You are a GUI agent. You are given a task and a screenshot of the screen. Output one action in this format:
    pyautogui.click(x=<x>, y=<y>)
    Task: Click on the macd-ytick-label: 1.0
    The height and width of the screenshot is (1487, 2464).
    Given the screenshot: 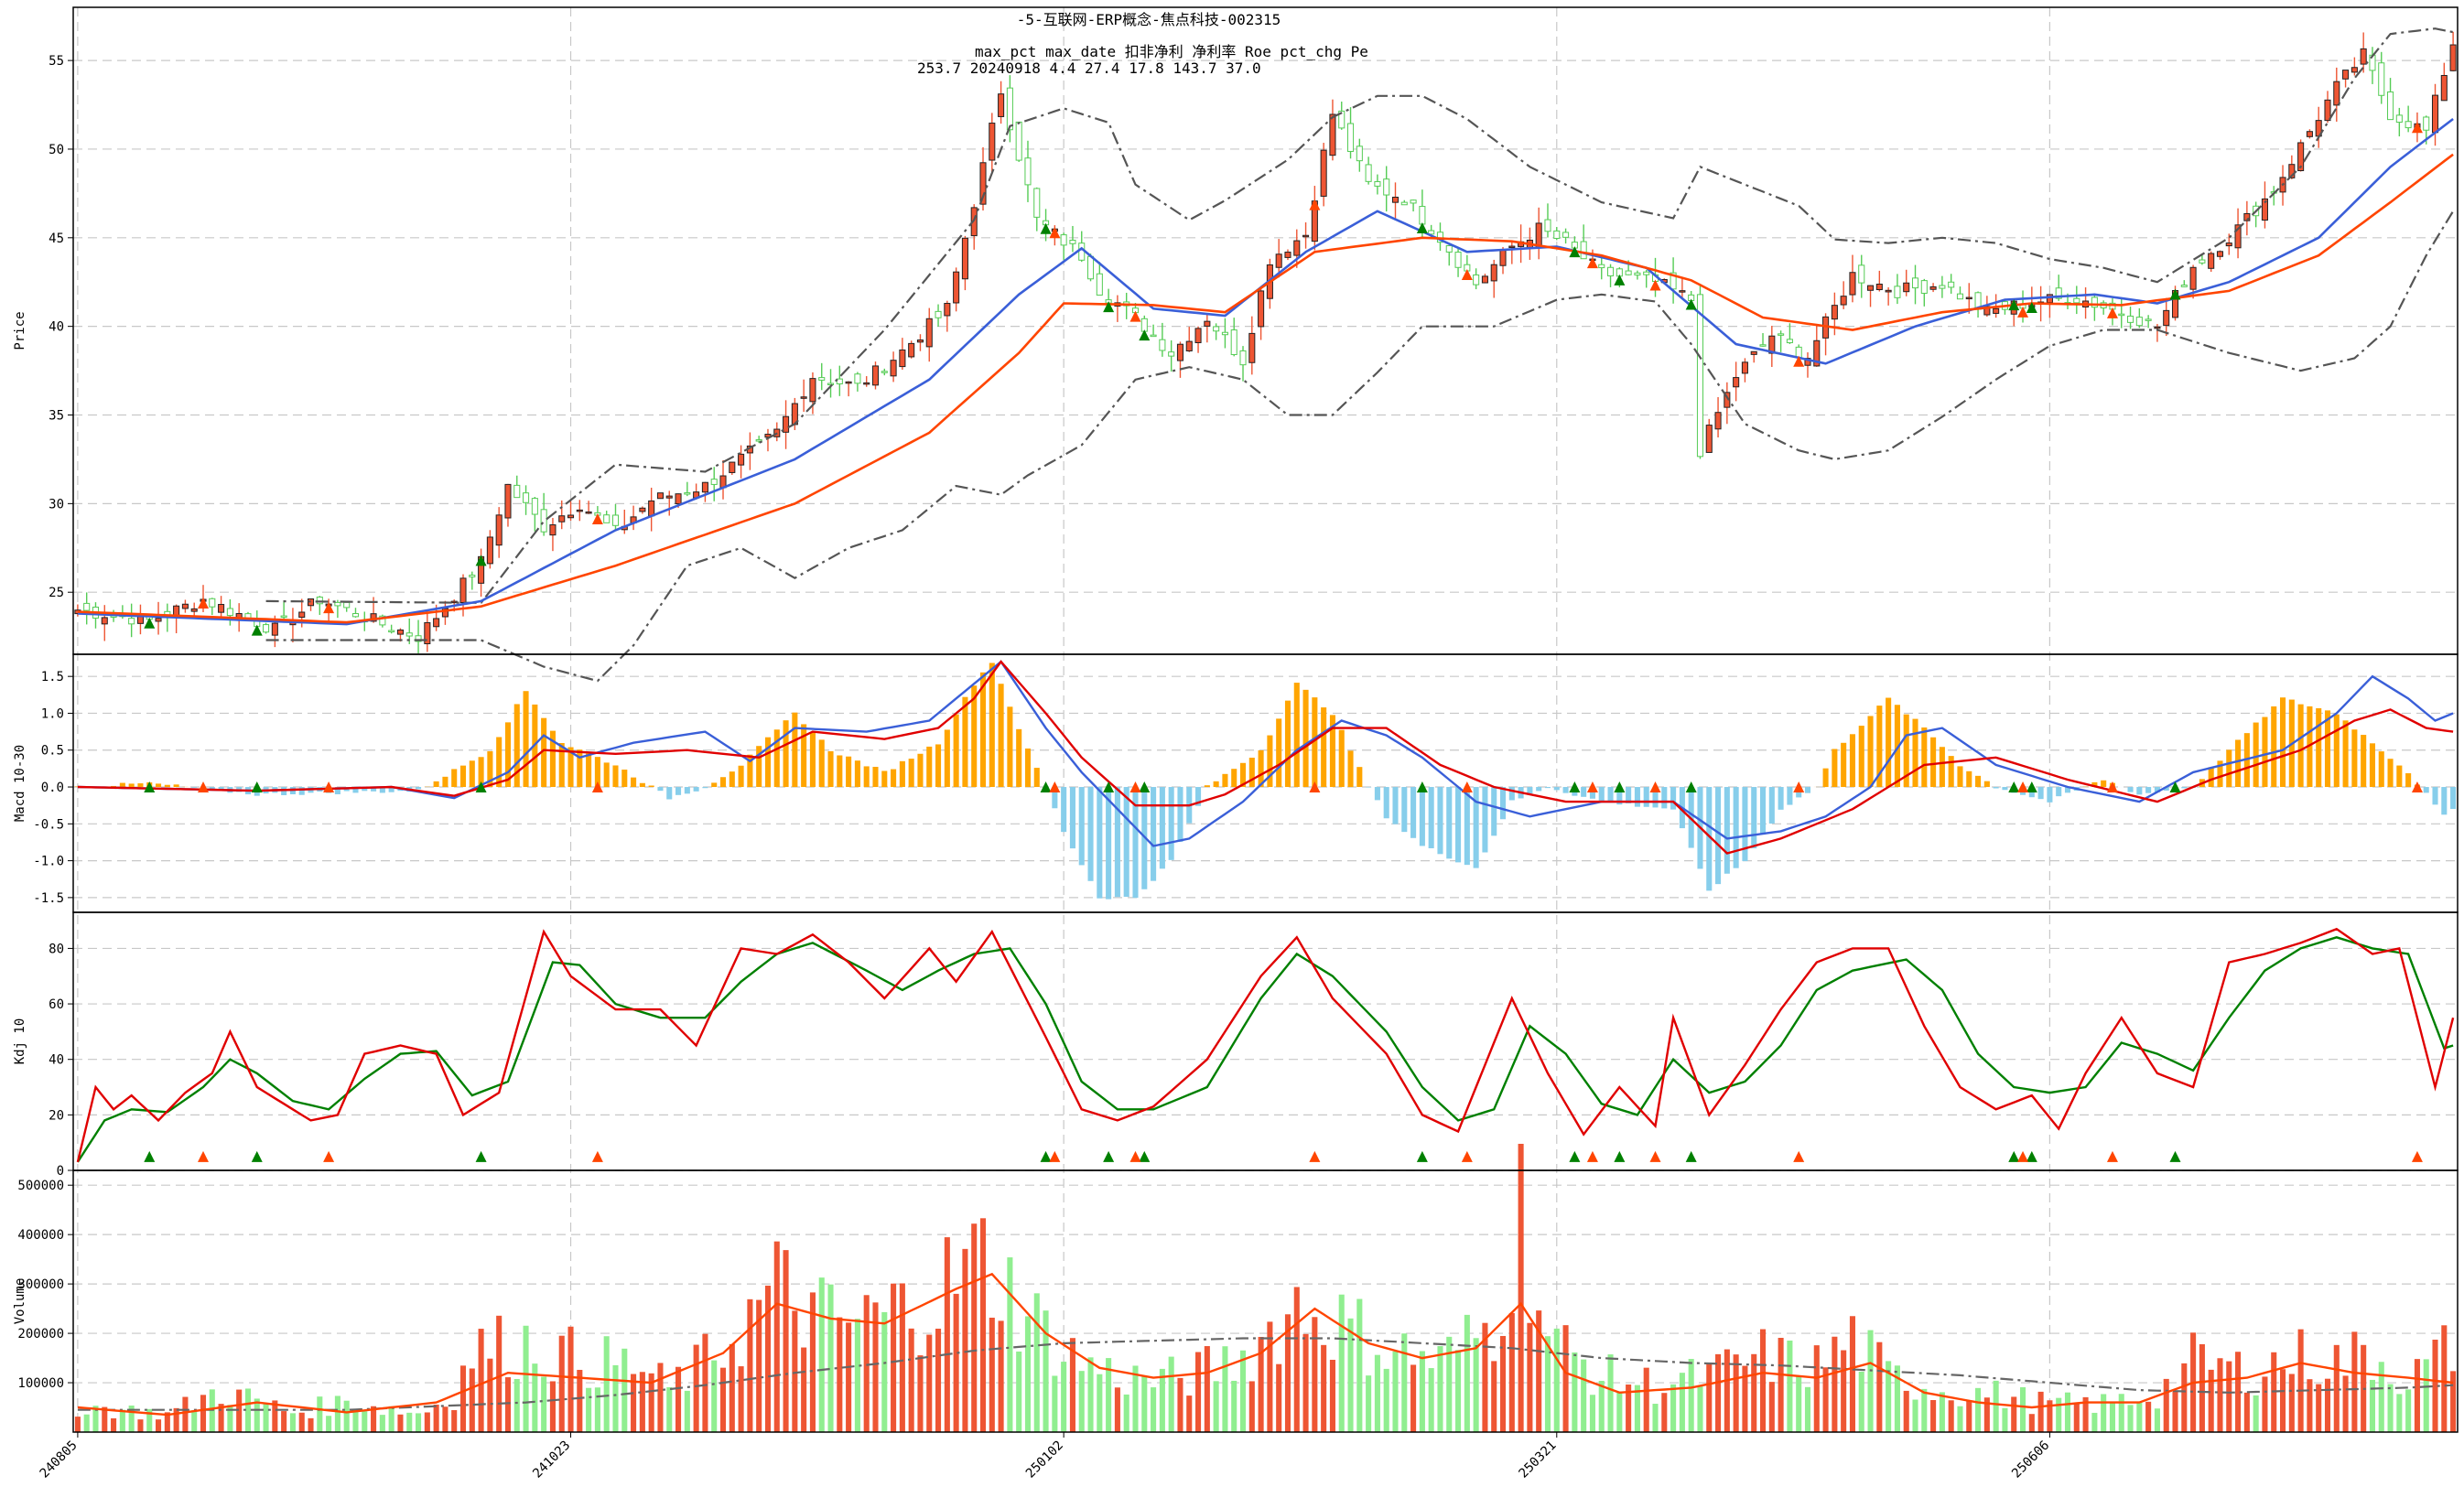 What is the action you would take?
    pyautogui.click(x=52, y=713)
    